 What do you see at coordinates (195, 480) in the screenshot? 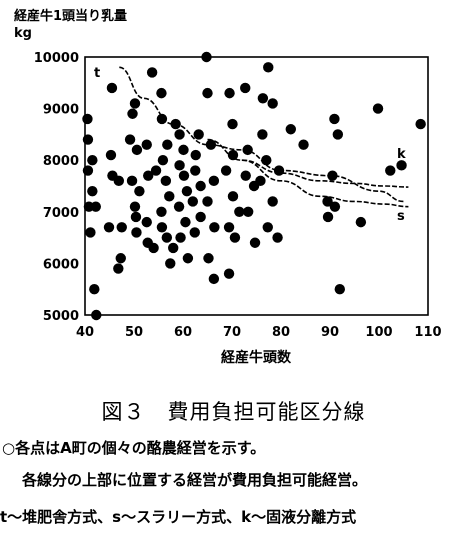
I see `caption-note-lines: 各線分の上部に位置する経営が費用負担可能経営。` at bounding box center [195, 480].